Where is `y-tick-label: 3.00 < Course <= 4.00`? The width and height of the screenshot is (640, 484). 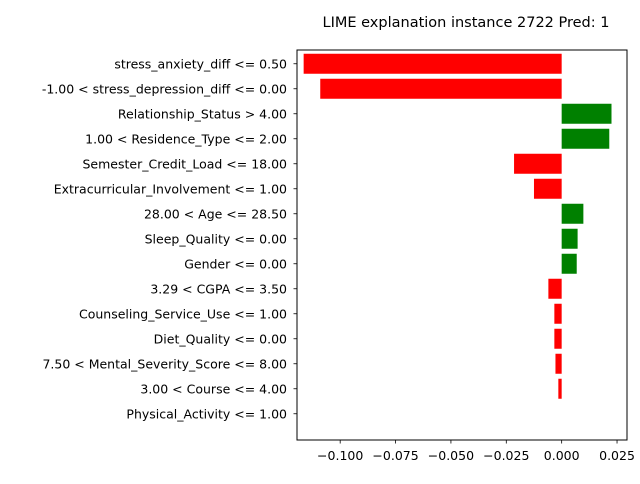
y-tick-label: 3.00 < Course <= 4.00 is located at coordinates (213, 388).